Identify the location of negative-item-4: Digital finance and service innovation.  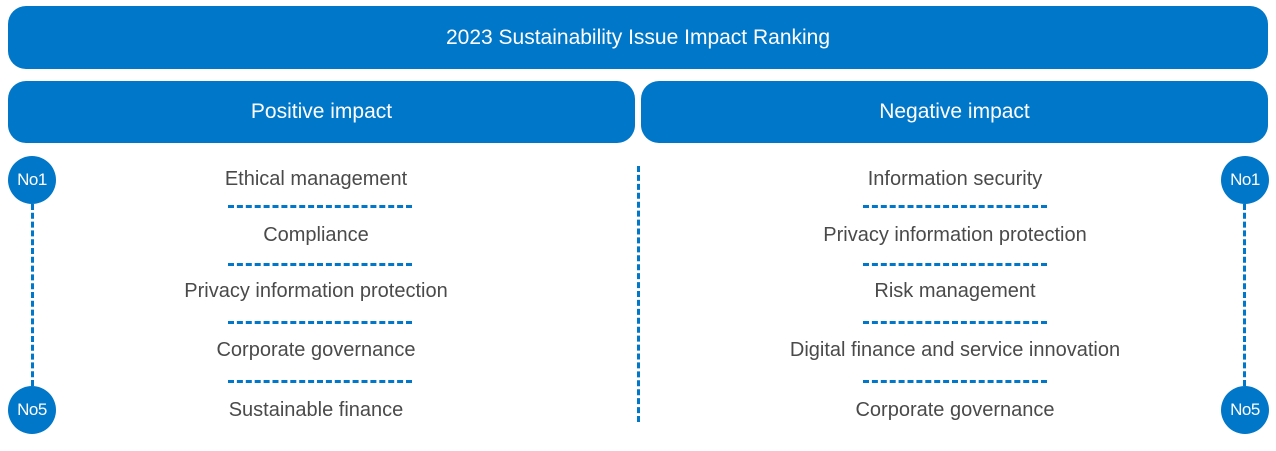
(955, 350).